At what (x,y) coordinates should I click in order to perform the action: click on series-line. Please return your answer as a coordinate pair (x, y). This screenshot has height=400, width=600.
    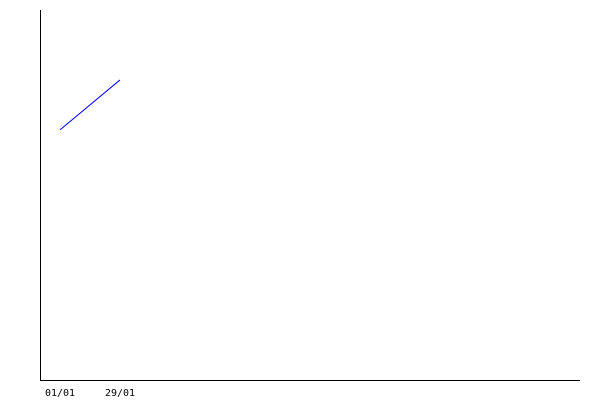
    Looking at the image, I should click on (90, 105).